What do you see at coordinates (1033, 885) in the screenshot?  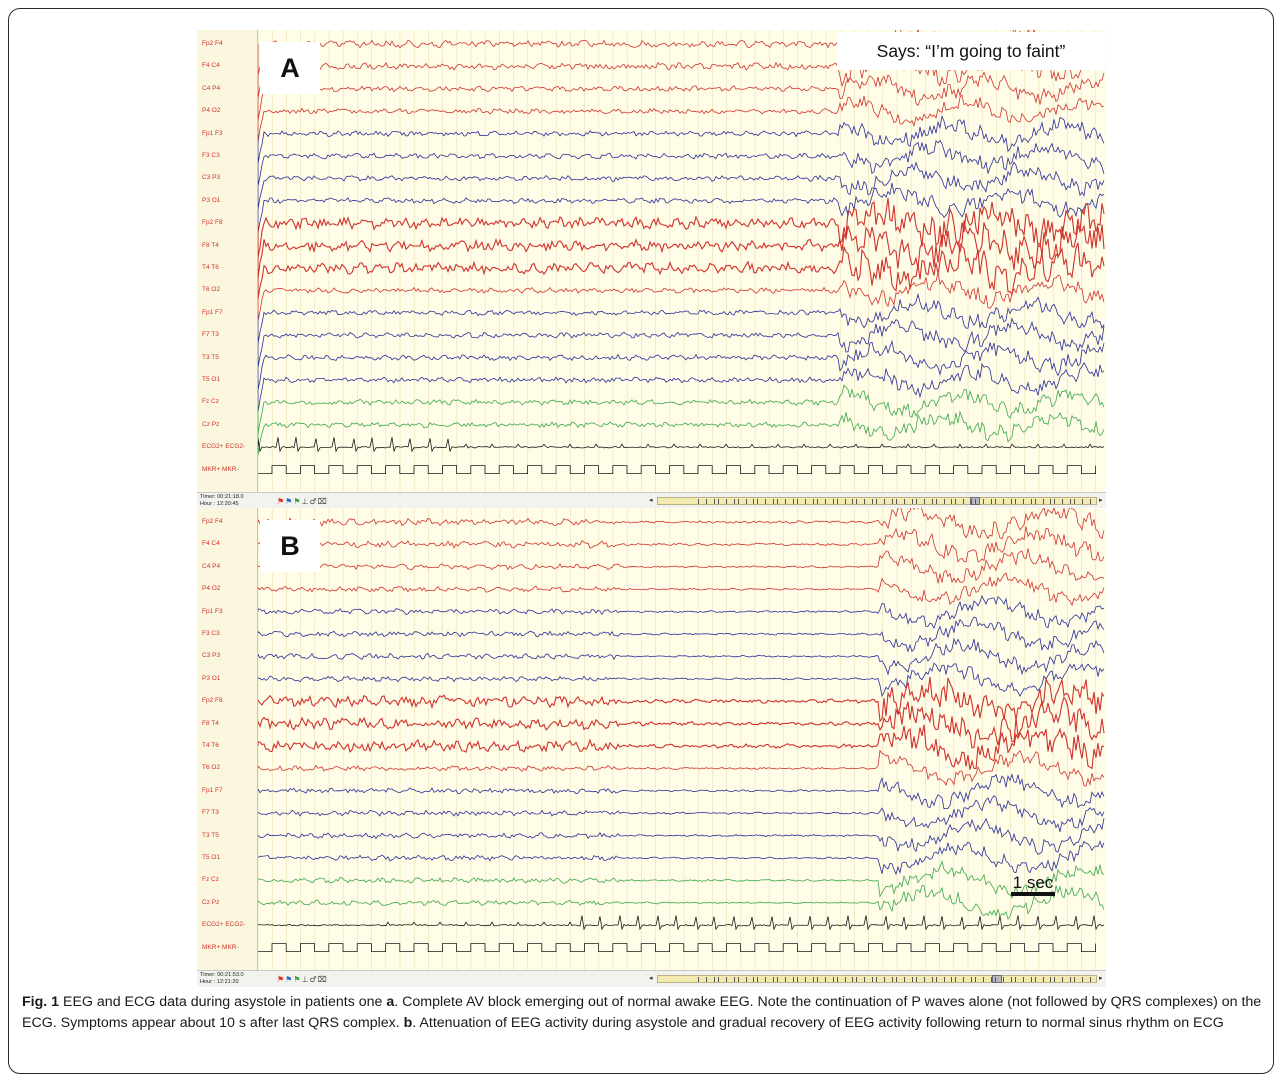 I see `time-scale-bar: 1 sec` at bounding box center [1033, 885].